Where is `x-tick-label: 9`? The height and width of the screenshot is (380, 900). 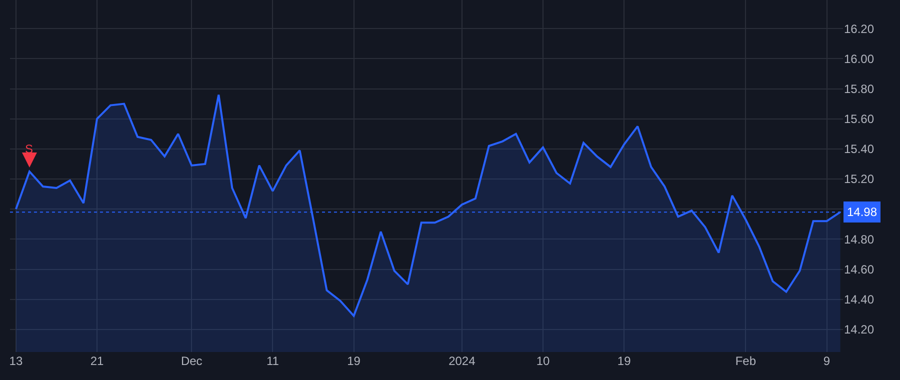 x-tick-label: 9 is located at coordinates (826, 361).